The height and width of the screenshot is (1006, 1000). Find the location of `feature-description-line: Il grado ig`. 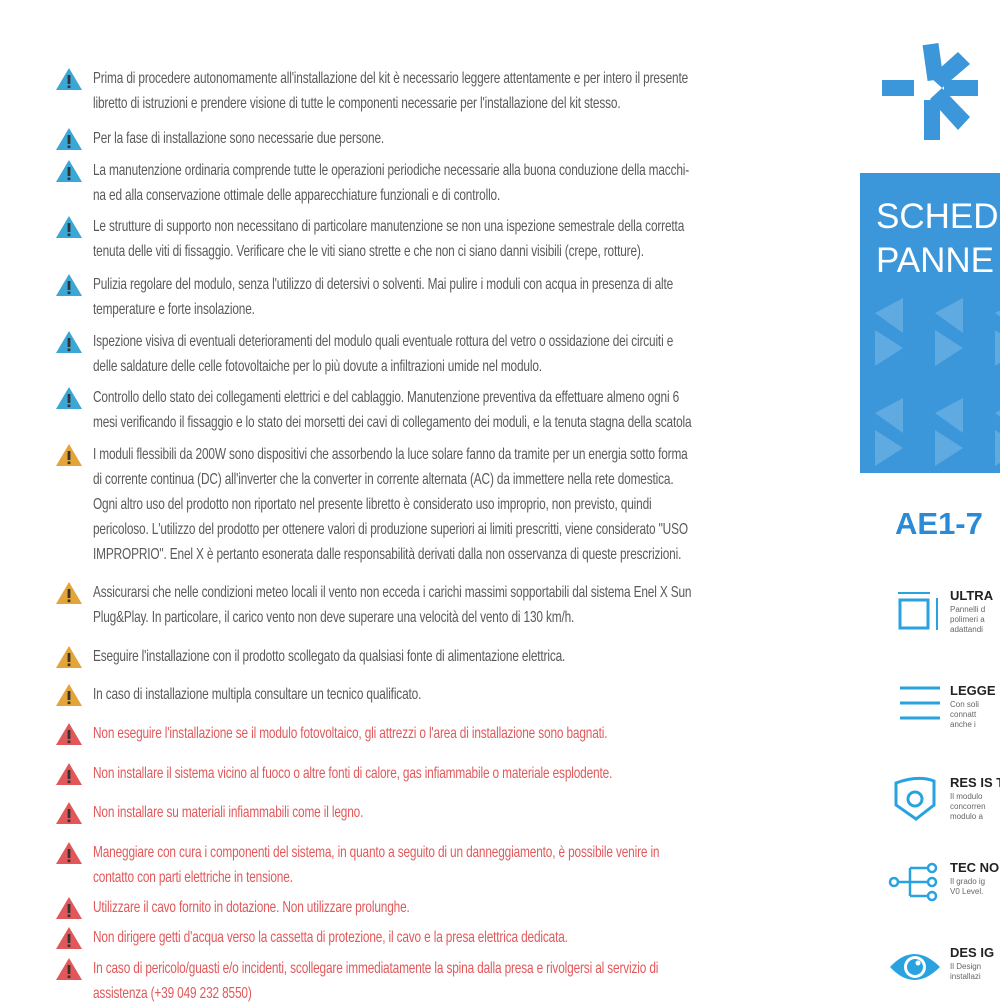

feature-description-line: Il grado ig is located at coordinates (968, 881).